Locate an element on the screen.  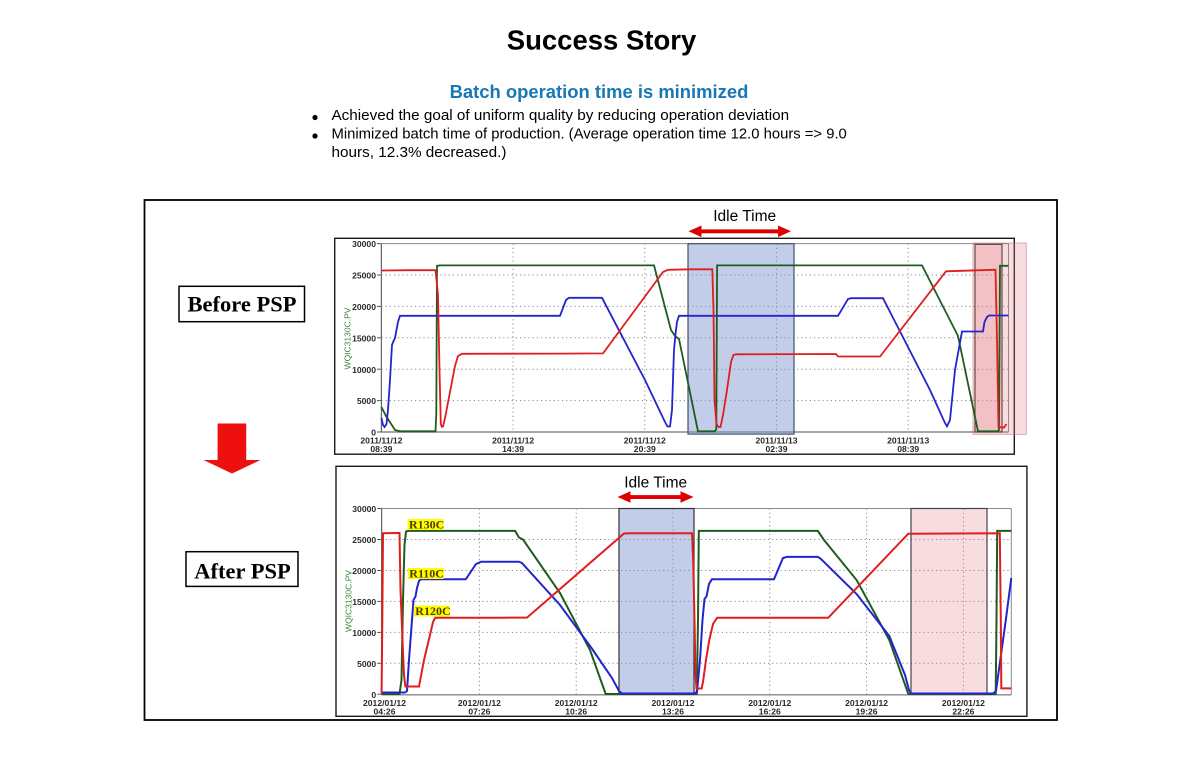
svg-text:Batch operation time is minimi: Batch operation time is minimized is located at coordinates (599, 91).